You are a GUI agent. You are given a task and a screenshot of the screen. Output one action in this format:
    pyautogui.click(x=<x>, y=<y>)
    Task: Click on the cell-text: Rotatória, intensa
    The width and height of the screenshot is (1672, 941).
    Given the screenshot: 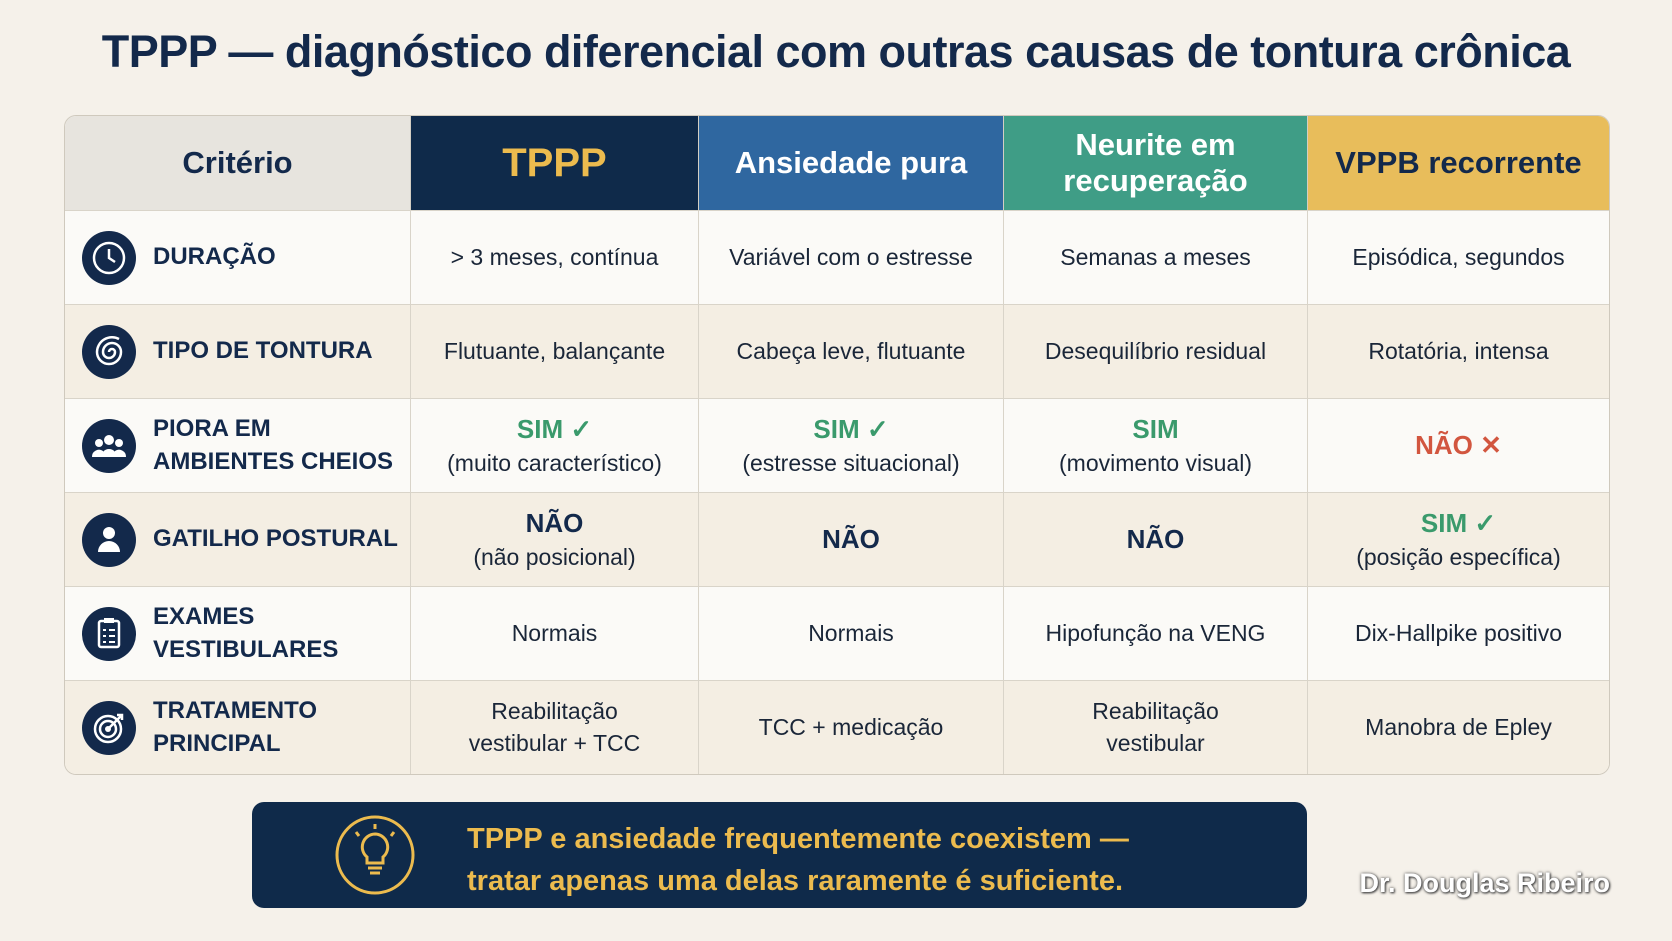 What is the action you would take?
    pyautogui.click(x=1458, y=350)
    